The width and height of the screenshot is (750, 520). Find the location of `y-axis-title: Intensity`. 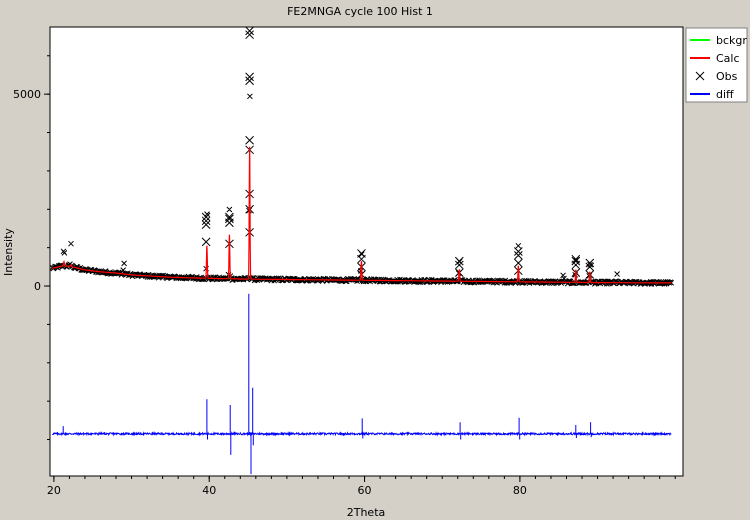

y-axis-title: Intensity is located at coordinates (8, 252).